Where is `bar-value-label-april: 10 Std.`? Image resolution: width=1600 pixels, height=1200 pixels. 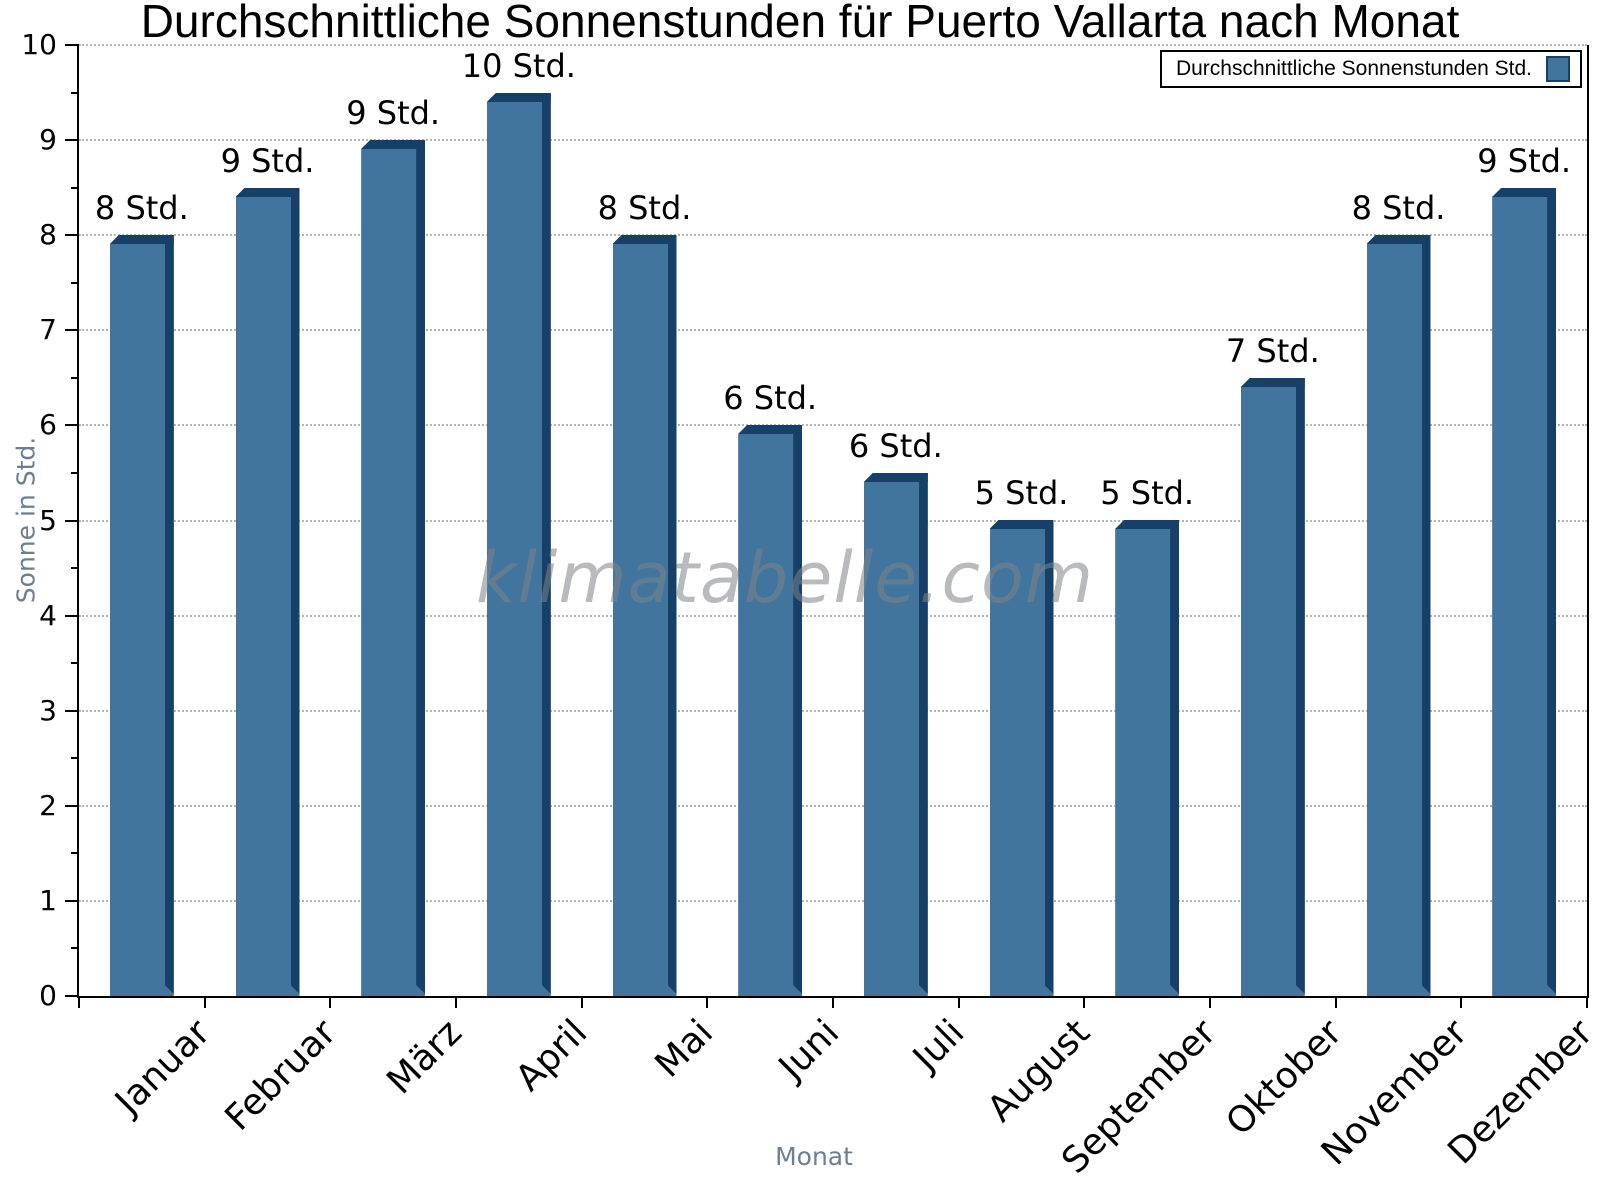 bar-value-label-april: 10 Std. is located at coordinates (518, 66).